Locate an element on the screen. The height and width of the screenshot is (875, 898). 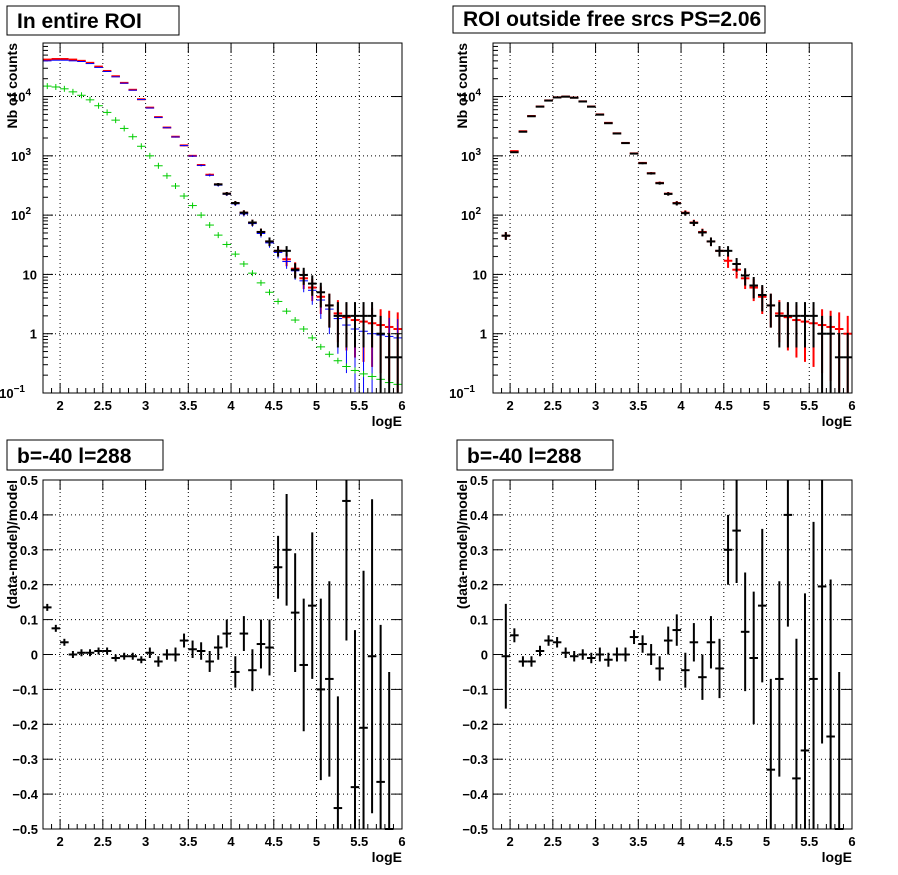
chart-title: In entire ROI is located at coordinates (79, 21).